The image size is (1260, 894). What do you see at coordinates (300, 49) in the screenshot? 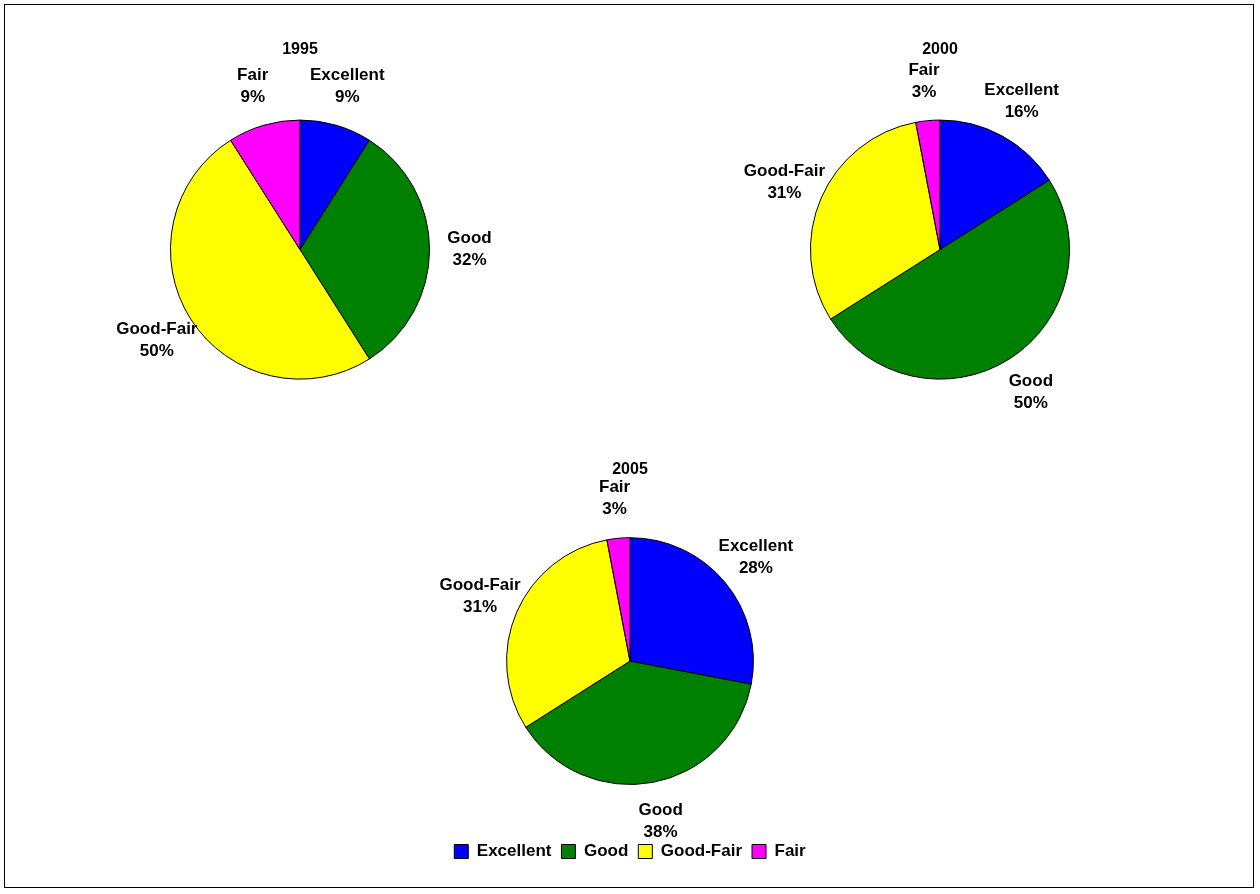
I see `chart-title: 1995` at bounding box center [300, 49].